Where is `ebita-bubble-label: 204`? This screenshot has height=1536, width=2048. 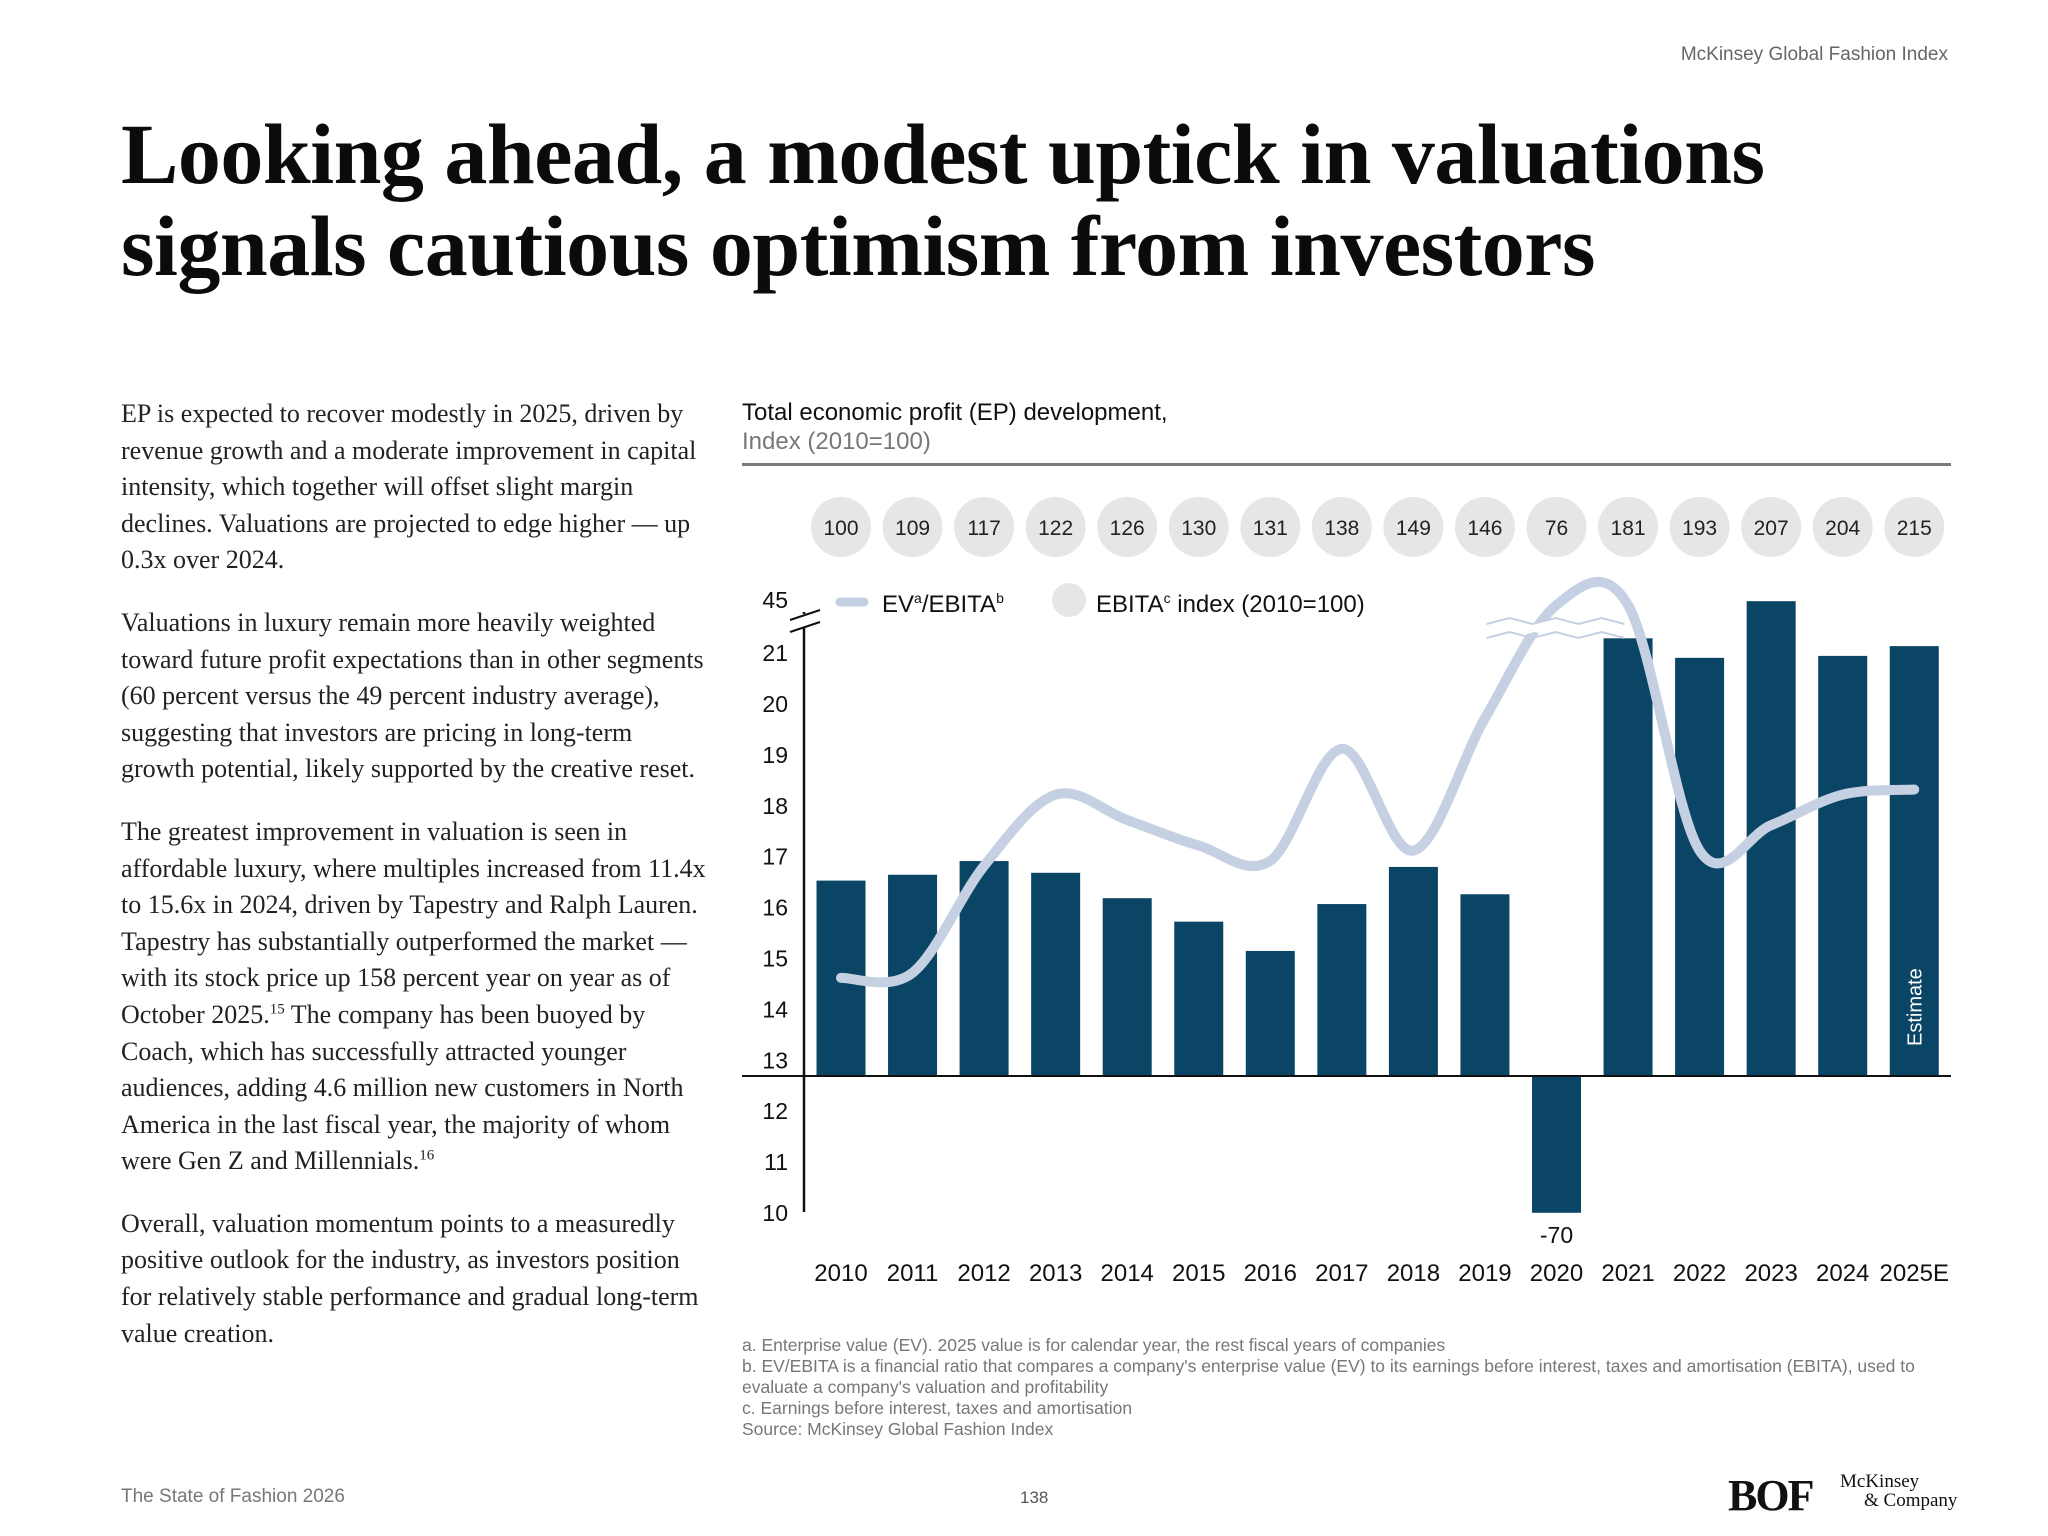
ebita-bubble-label: 204 is located at coordinates (1842, 528).